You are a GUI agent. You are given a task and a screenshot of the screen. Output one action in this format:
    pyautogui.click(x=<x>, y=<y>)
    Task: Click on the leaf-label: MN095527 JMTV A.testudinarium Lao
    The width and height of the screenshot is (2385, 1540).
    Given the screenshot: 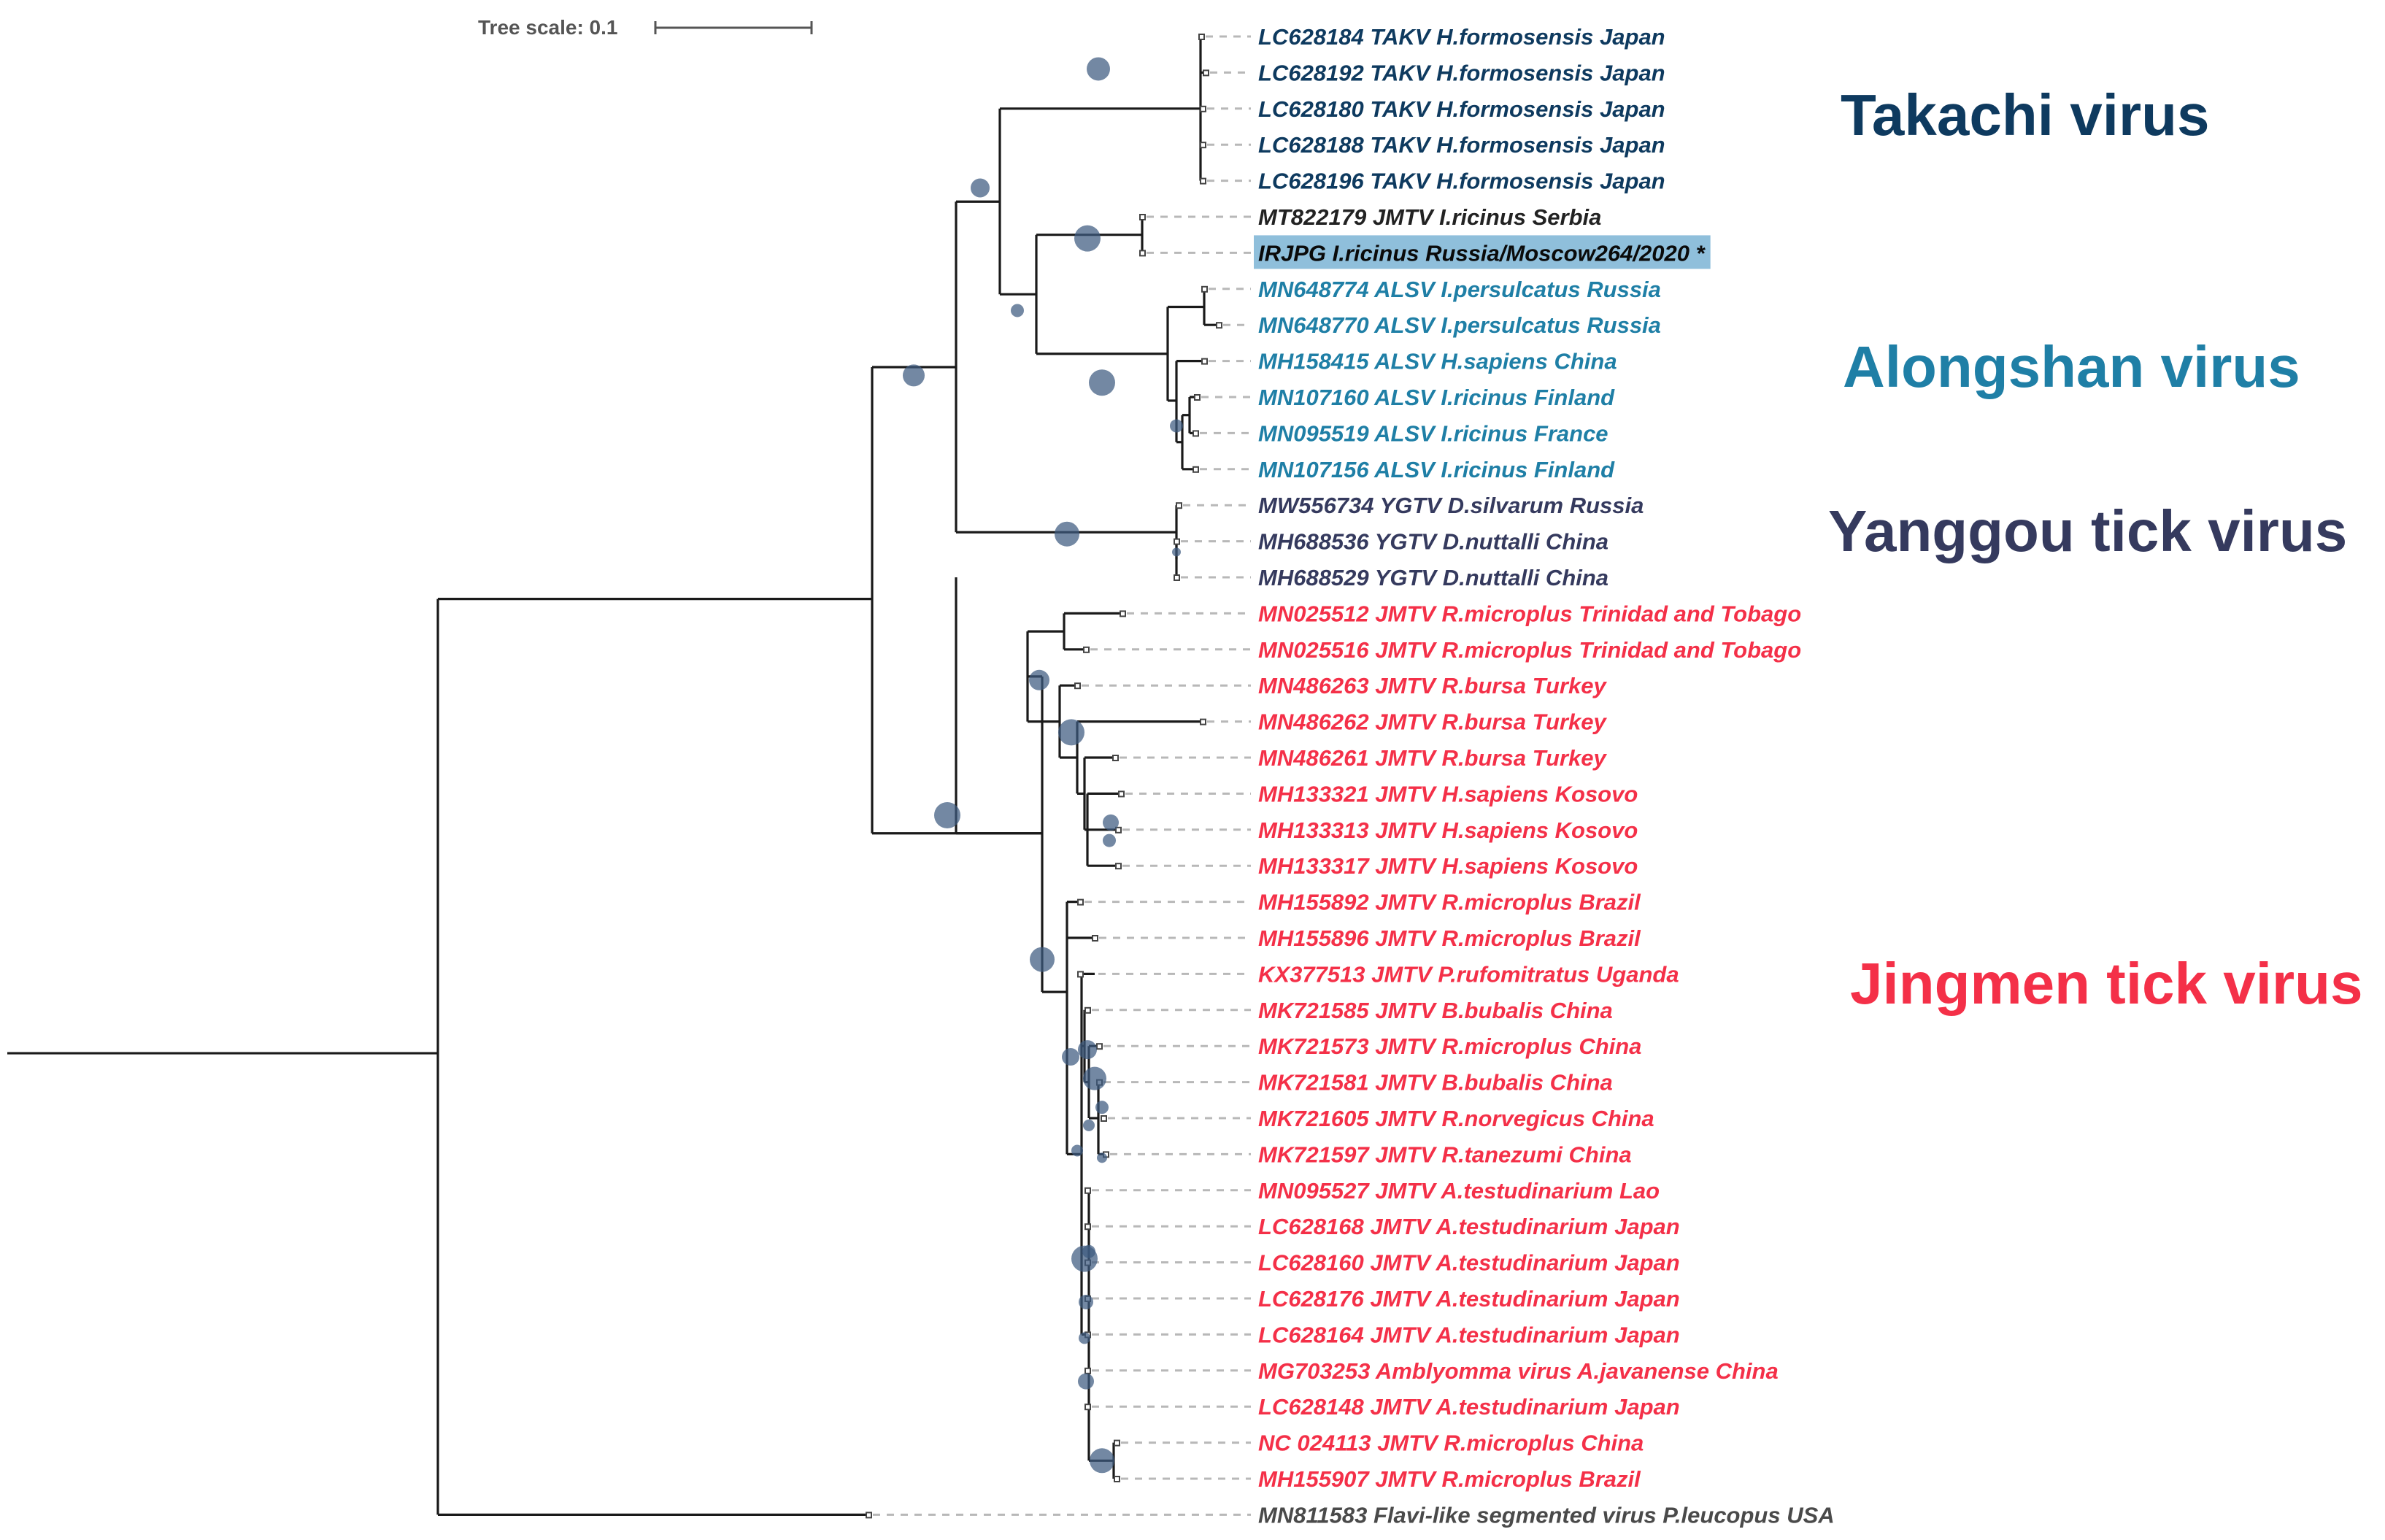 What is the action you would take?
    pyautogui.click(x=1459, y=1191)
    